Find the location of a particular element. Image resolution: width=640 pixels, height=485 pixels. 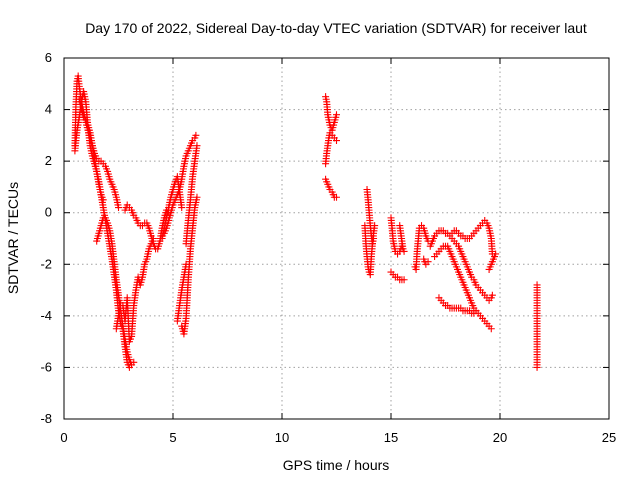

x-tick-label: 15 is located at coordinates (391, 437).